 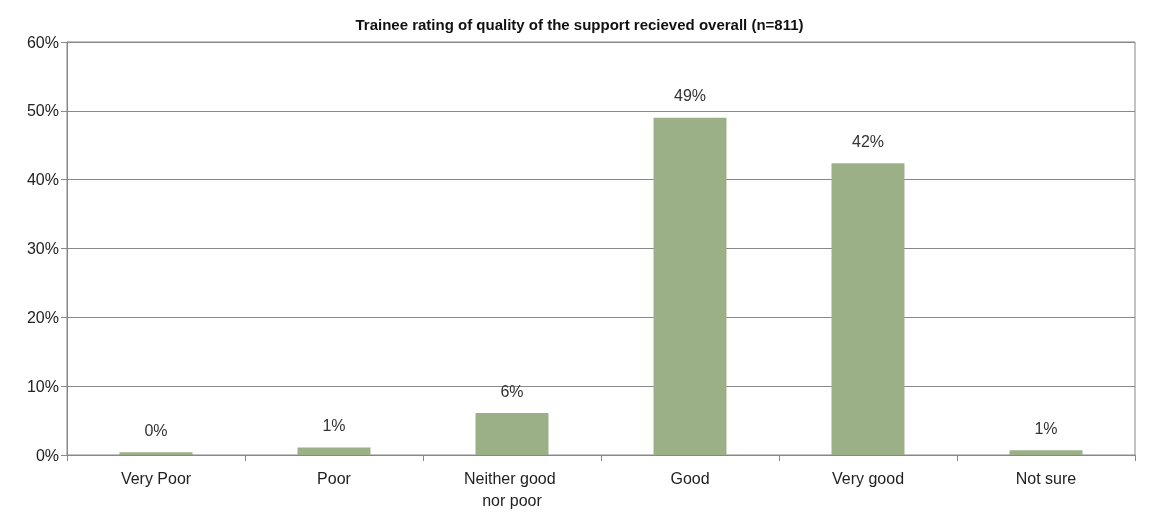 What do you see at coordinates (42, 317) in the screenshot?
I see `y-tick-label: 20%` at bounding box center [42, 317].